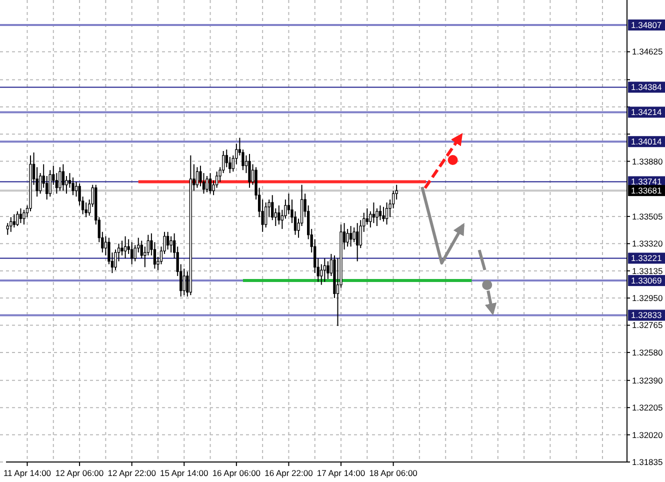  What do you see at coordinates (289, 473) in the screenshot?
I see `x-tick-label: 16 Apr 22:00` at bounding box center [289, 473].